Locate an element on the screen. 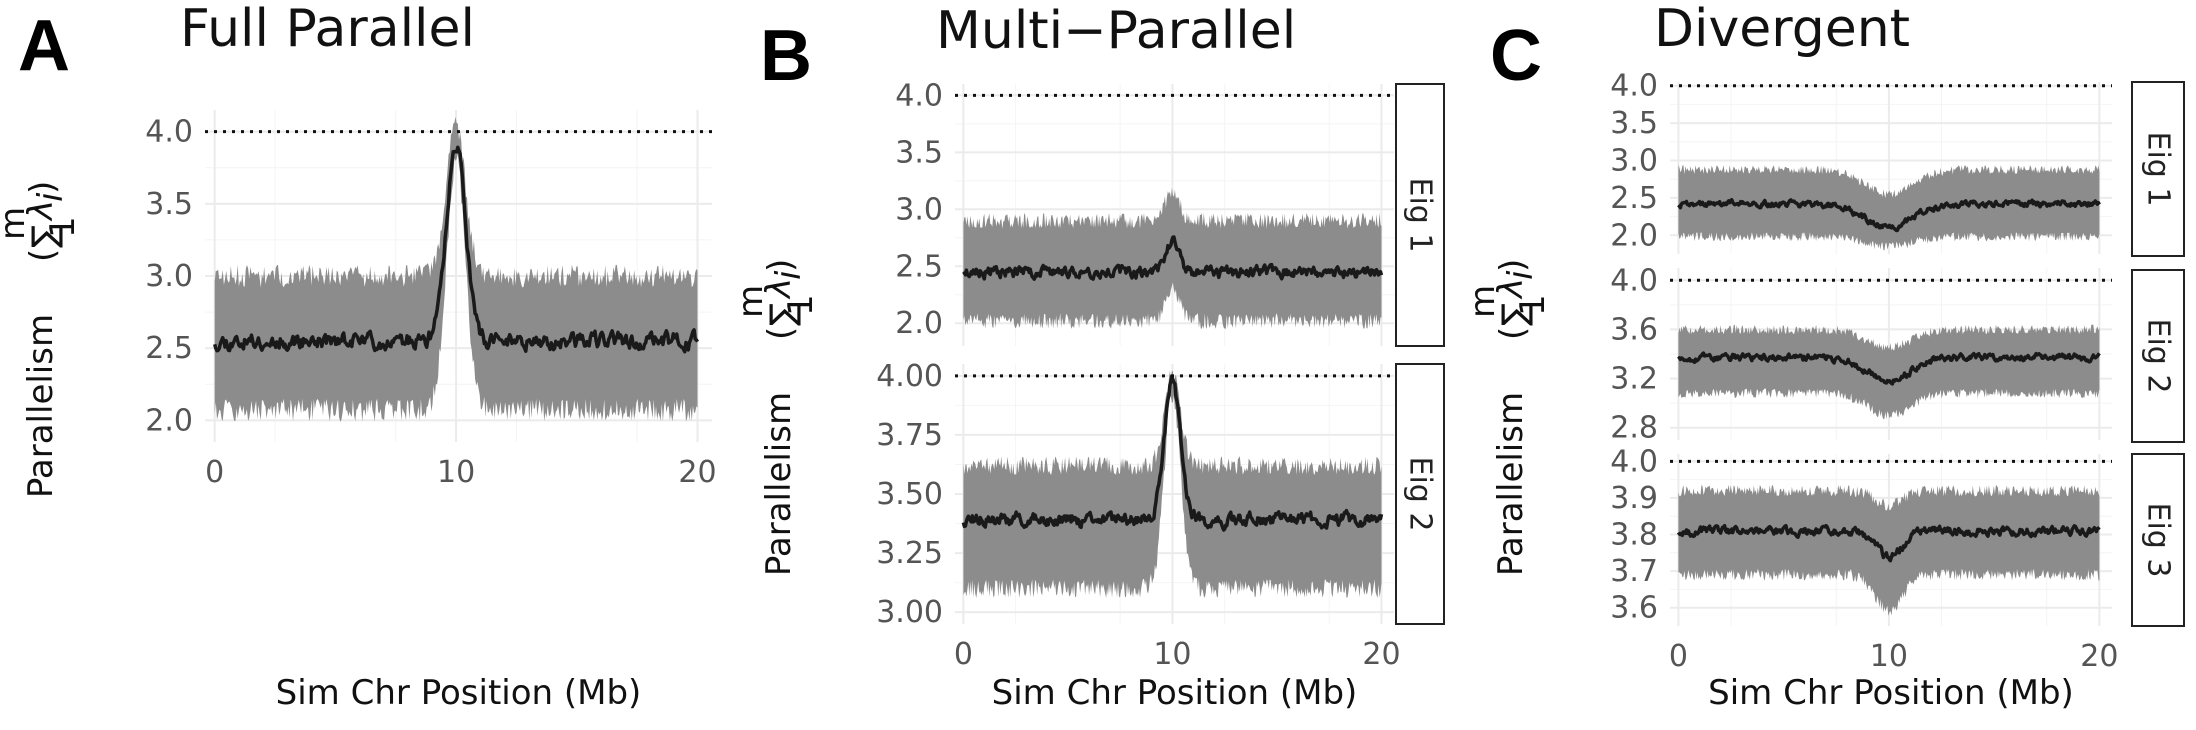  y-tick-label: 3.8 is located at coordinates (1634, 535).